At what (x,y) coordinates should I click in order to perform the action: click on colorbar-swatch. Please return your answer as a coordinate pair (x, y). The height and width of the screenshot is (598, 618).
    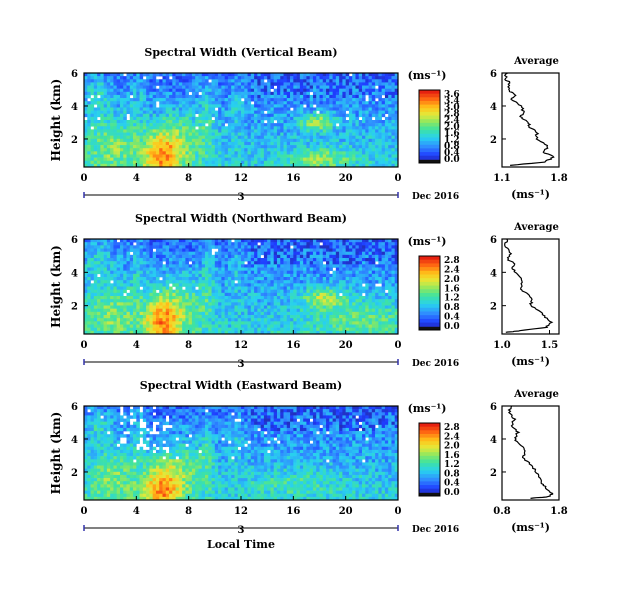
    Looking at the image, I should click on (429, 92).